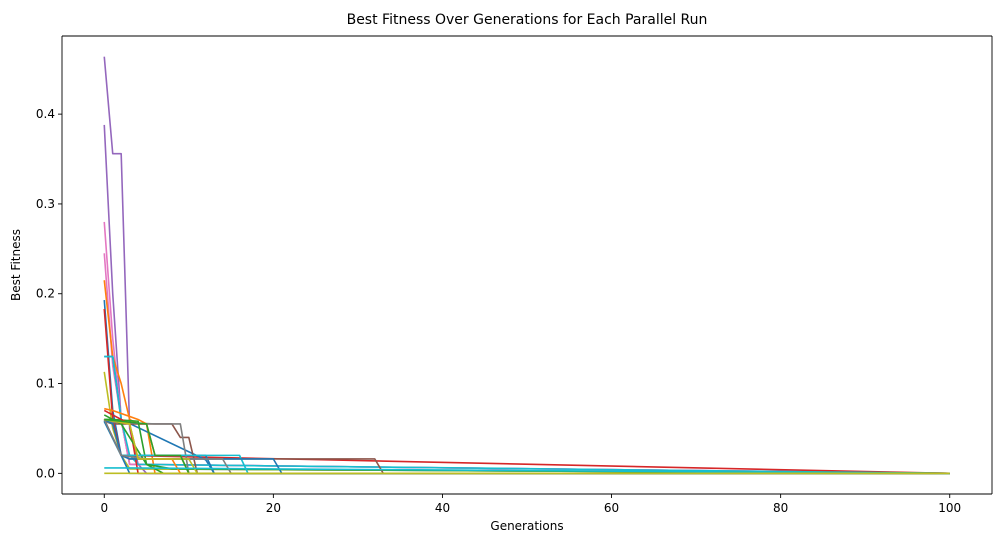 The image size is (1001, 547). I want to click on y-tick-label: 0.3, so click(45, 204).